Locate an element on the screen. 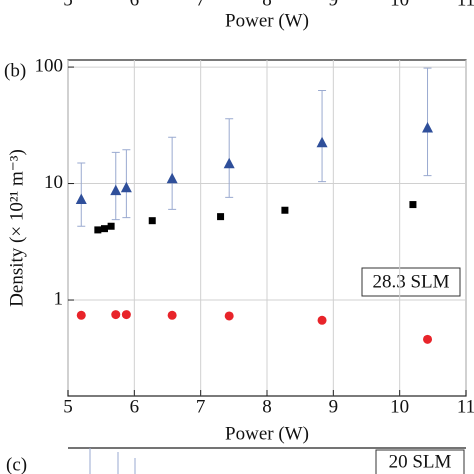  x-tick-label: 6 is located at coordinates (135, 406).